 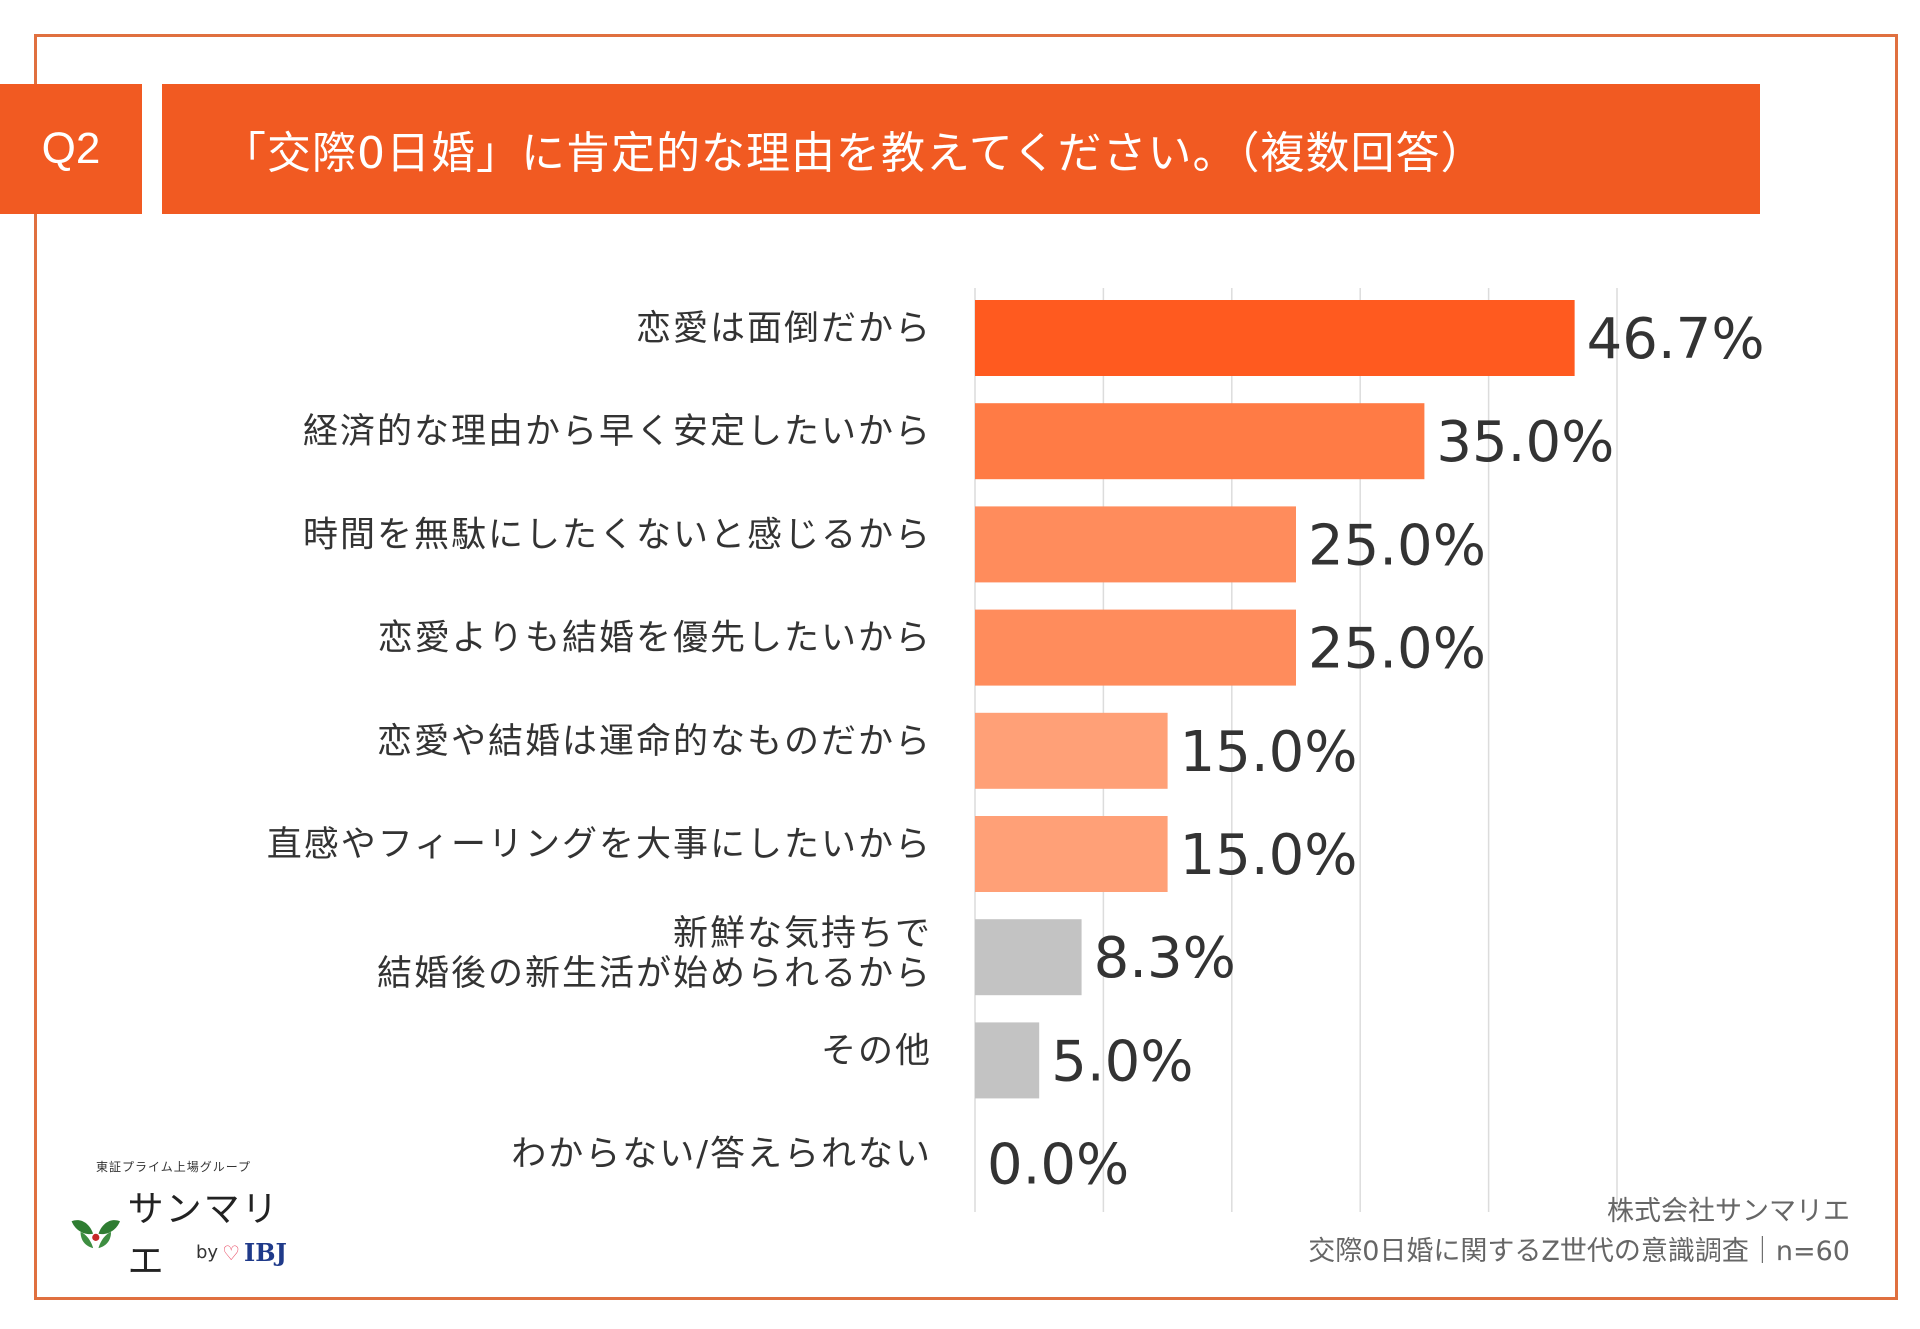 I want to click on category-label: 新鮮な気持ちで, so click(x=802, y=934).